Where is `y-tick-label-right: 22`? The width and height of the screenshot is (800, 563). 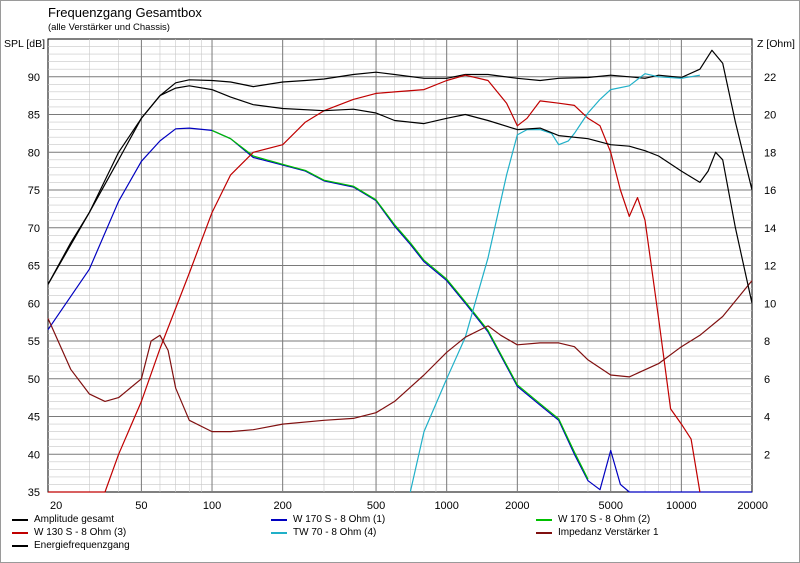 y-tick-label-right: 22 is located at coordinates (770, 78).